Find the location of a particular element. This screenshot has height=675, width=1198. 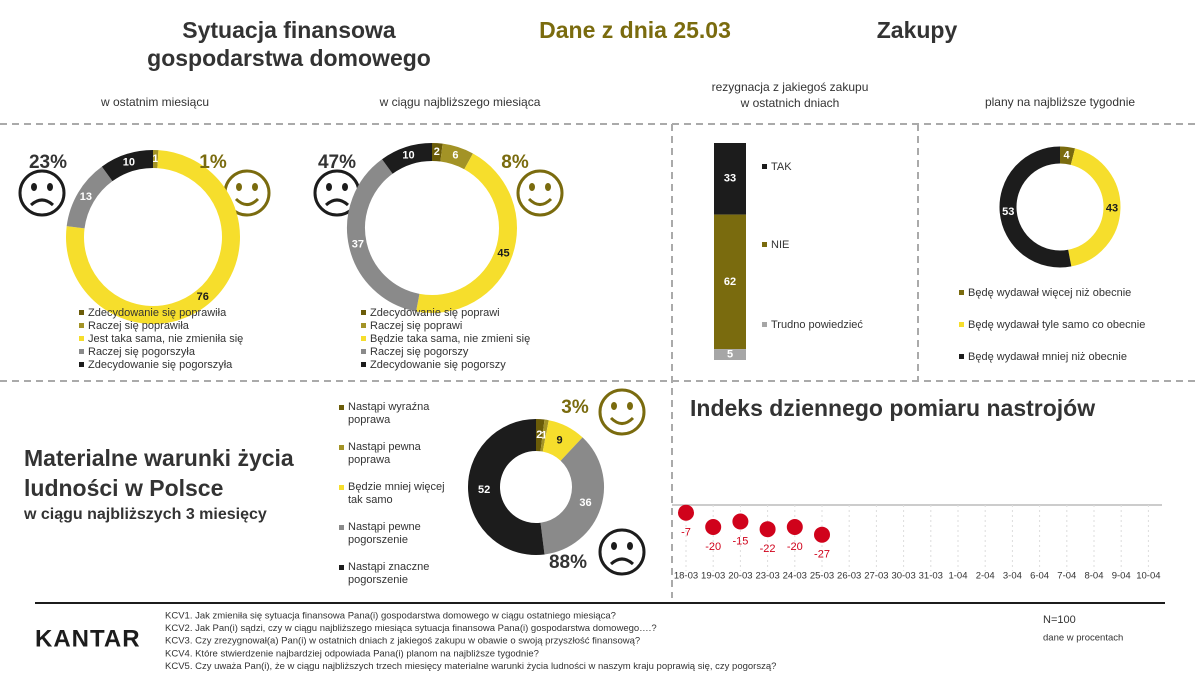

x-tick-label: 23-03 is located at coordinates (767, 576).